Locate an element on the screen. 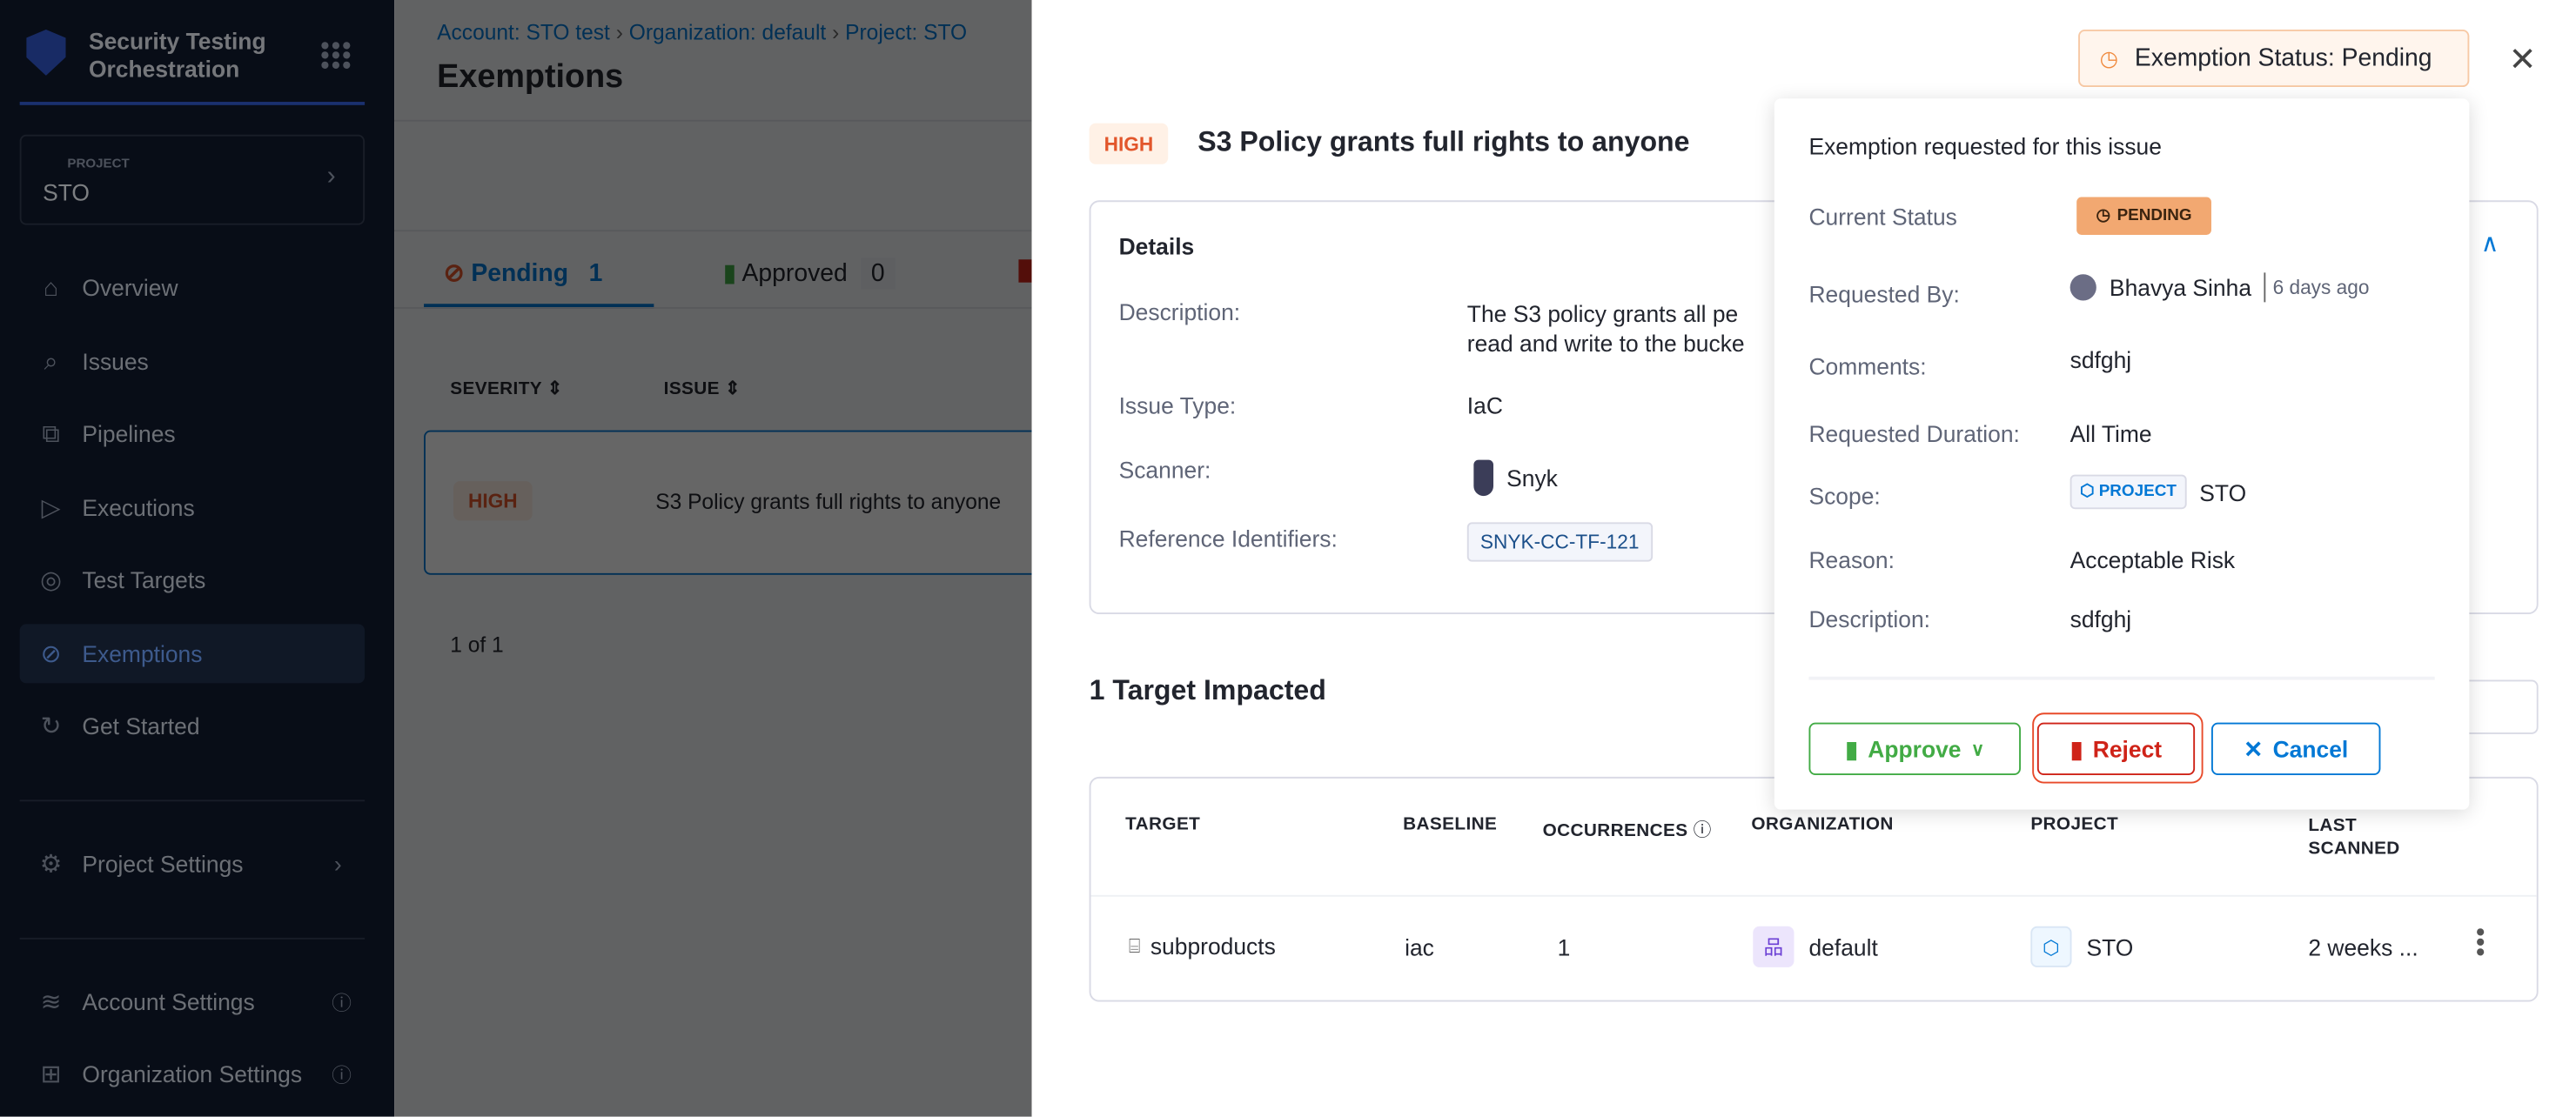 The image size is (2576, 1117). collapse-chevron-icon: ∧ is located at coordinates (2489, 244).